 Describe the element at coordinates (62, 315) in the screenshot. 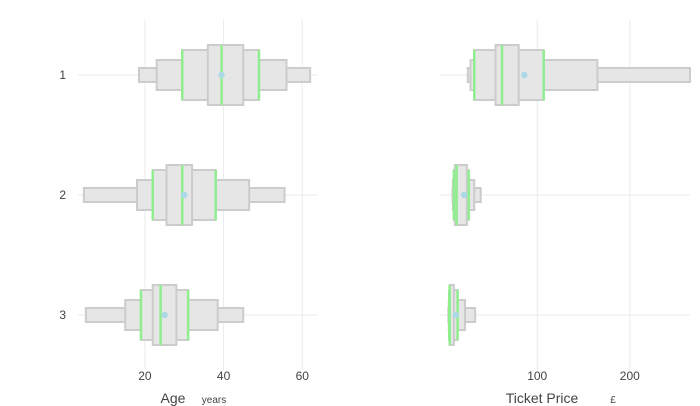

I see `y-tick-label: 3` at that location.